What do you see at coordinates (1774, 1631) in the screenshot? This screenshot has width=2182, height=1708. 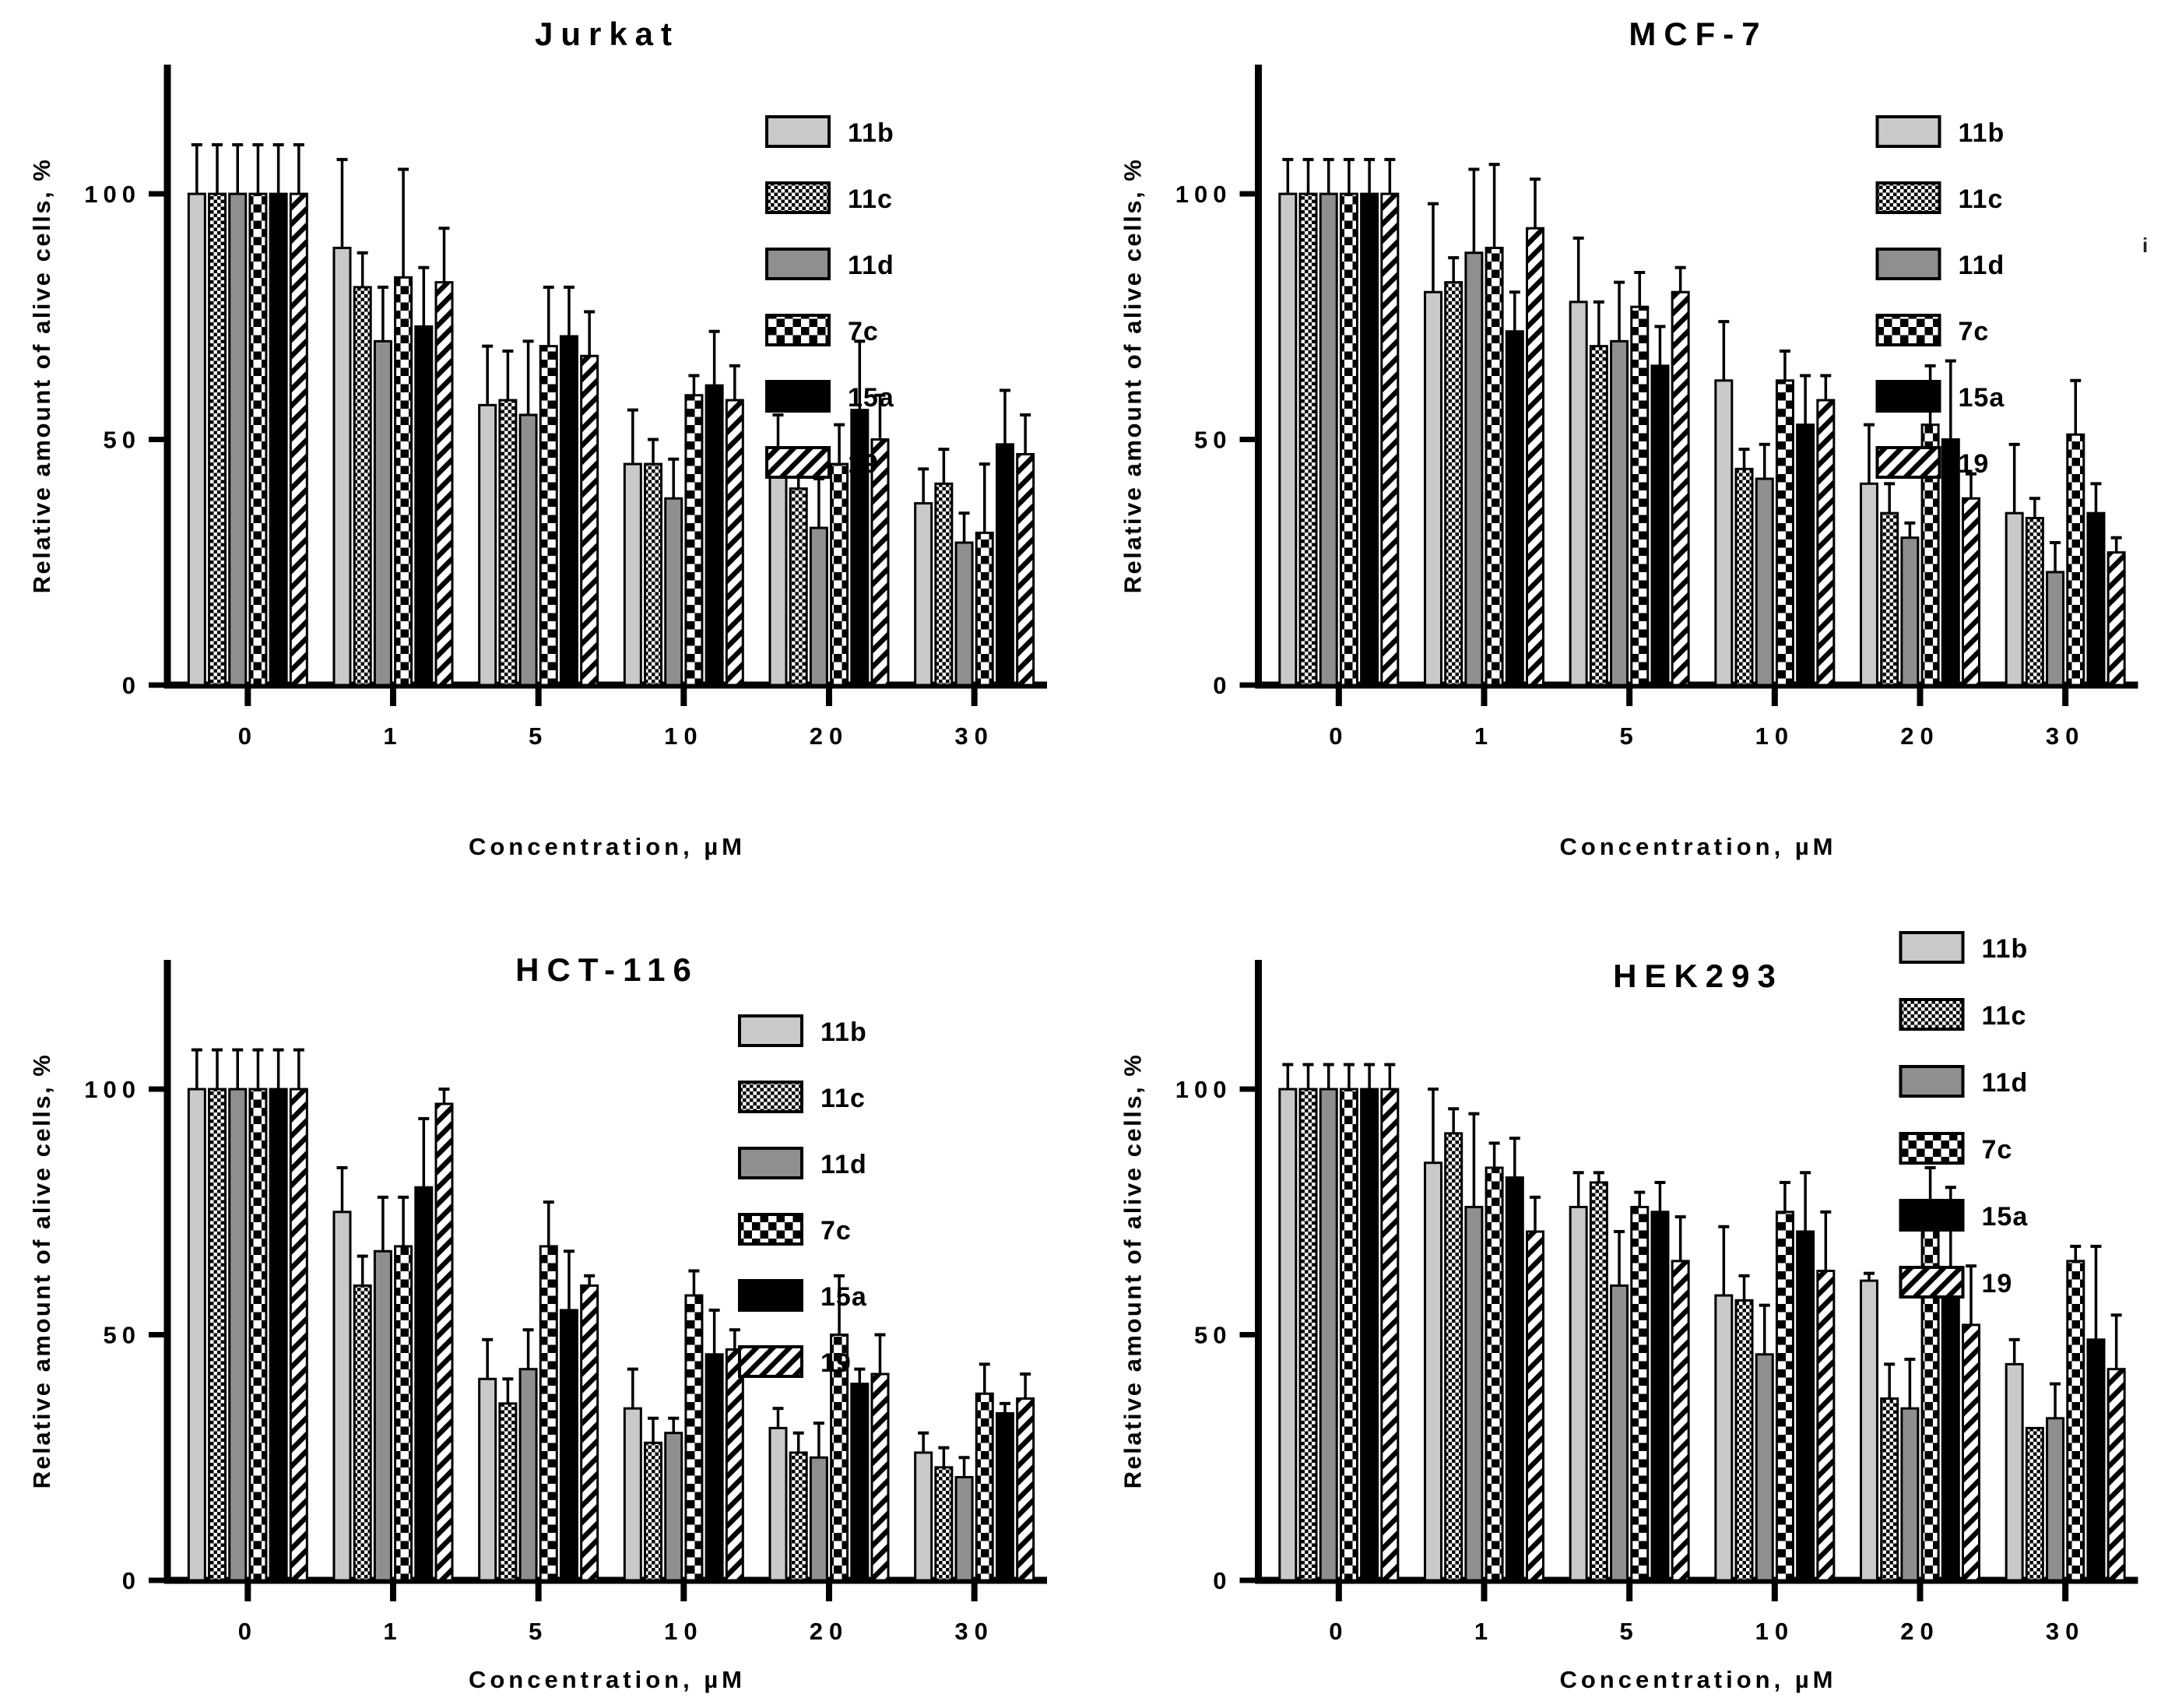 I see `x-tick-label: 10` at bounding box center [1774, 1631].